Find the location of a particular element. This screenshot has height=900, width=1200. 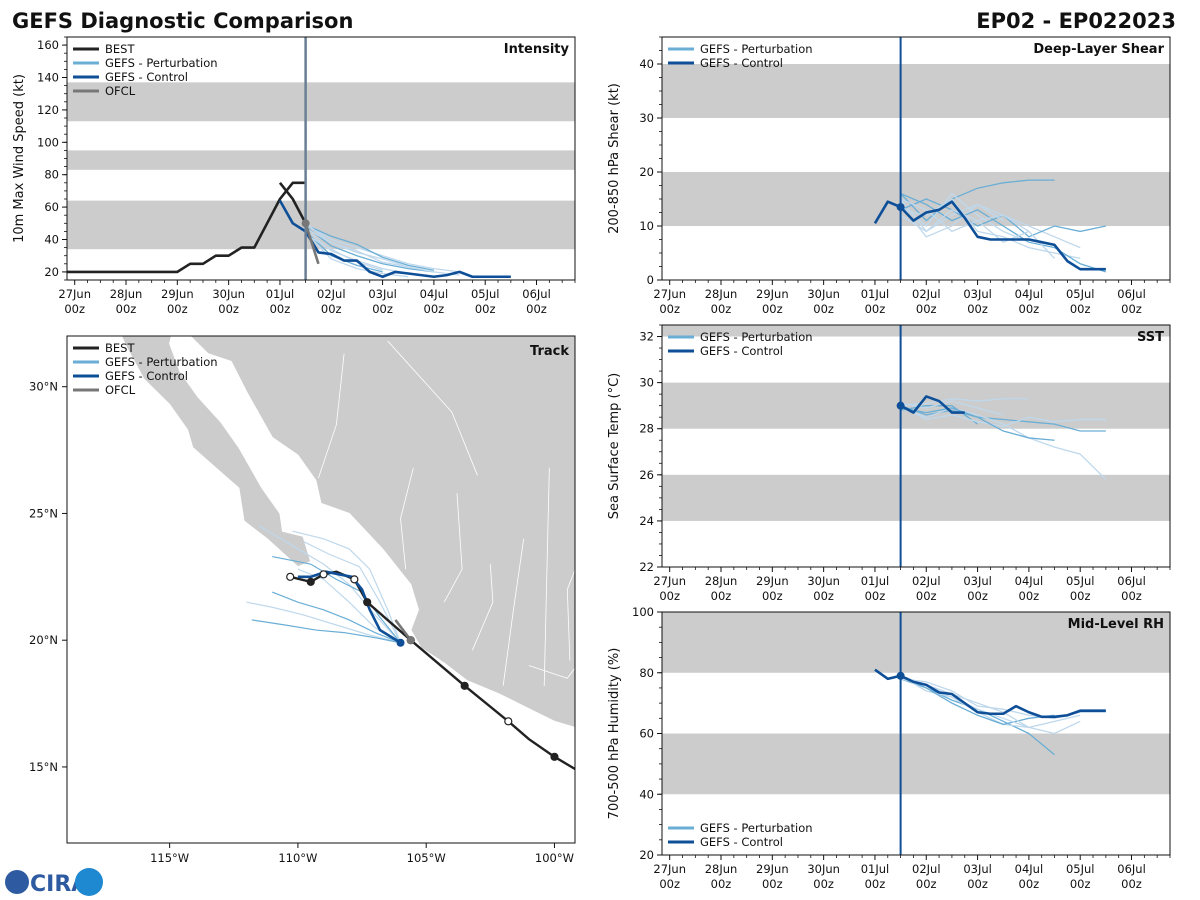

control-line is located at coordinates (932, 404).